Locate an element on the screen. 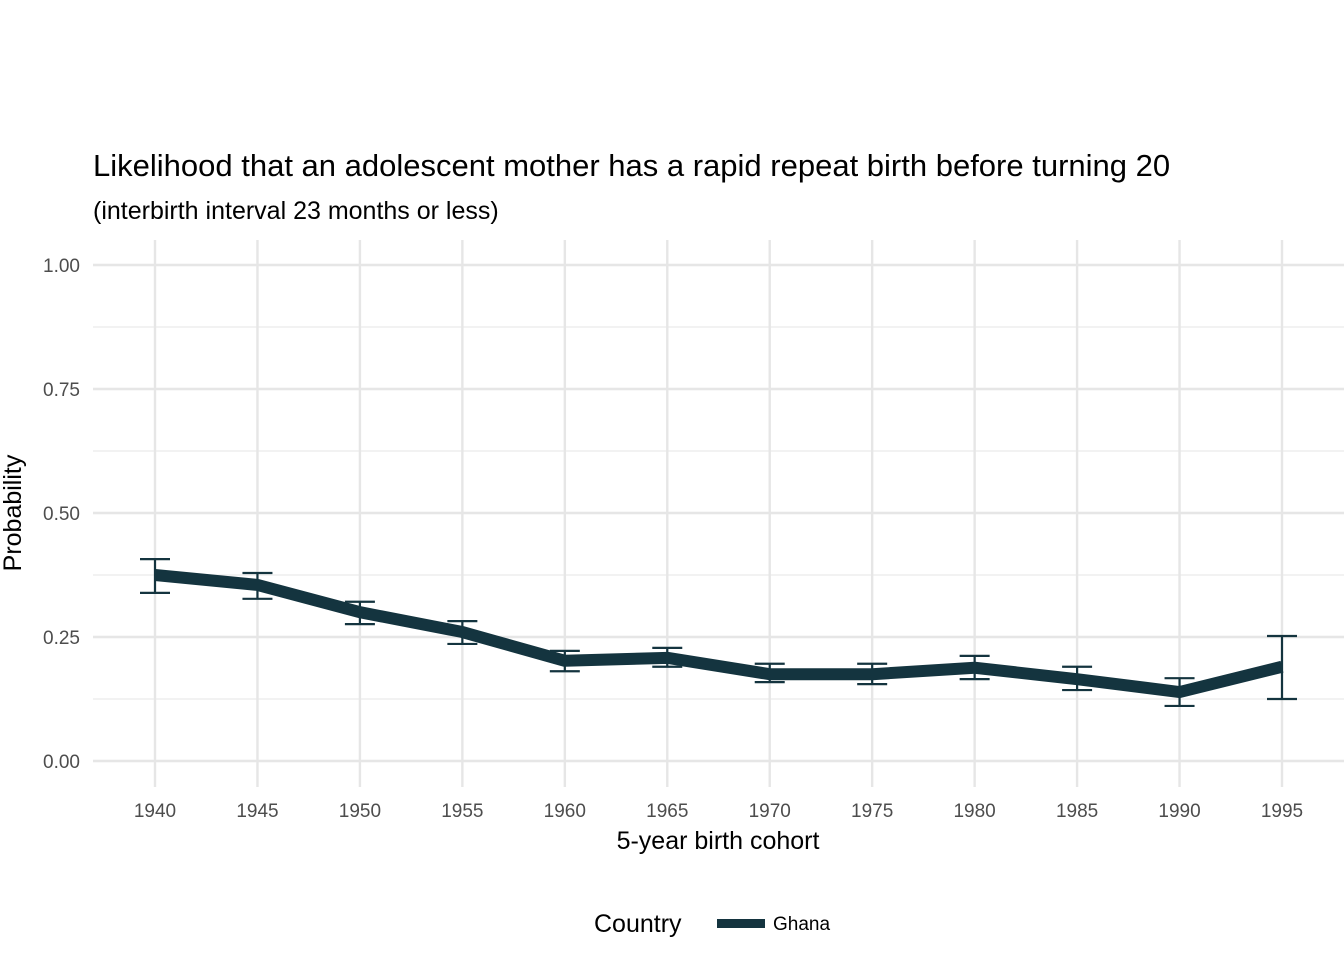 The width and height of the screenshot is (1344, 960). x-tick-label: 1985 is located at coordinates (1077, 811).